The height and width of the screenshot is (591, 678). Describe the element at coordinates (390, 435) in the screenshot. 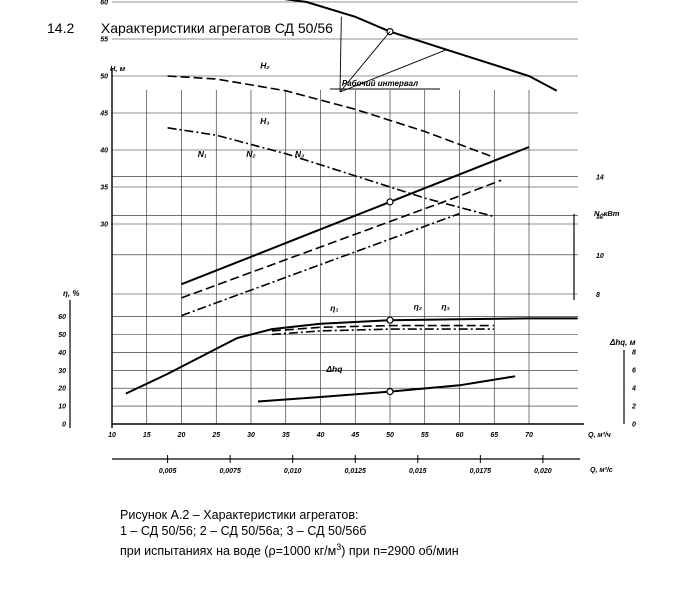

I see `x-tick-label: 50` at that location.